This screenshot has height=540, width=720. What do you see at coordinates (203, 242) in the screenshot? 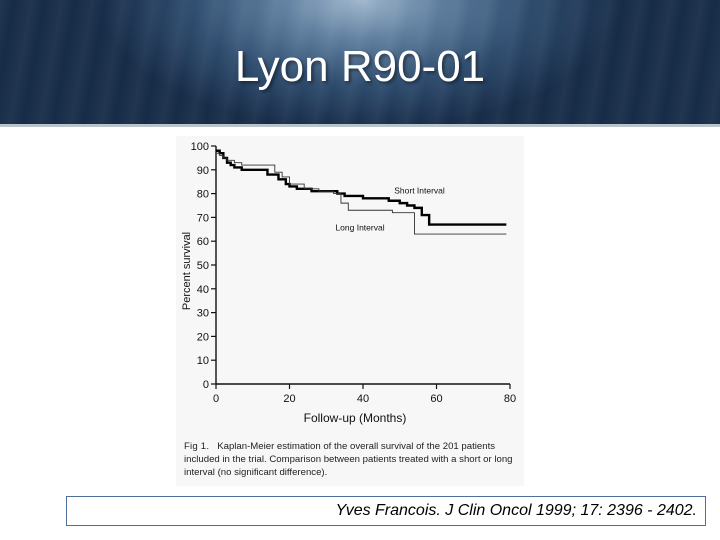
I see `y-tick-label: 60` at bounding box center [203, 242].